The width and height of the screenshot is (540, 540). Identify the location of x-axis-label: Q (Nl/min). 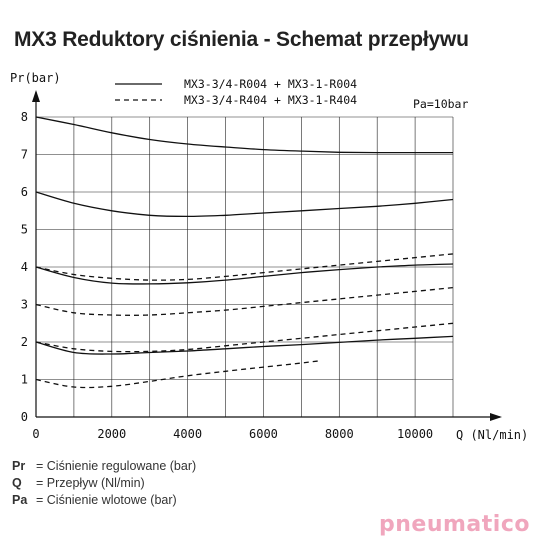
(492, 435).